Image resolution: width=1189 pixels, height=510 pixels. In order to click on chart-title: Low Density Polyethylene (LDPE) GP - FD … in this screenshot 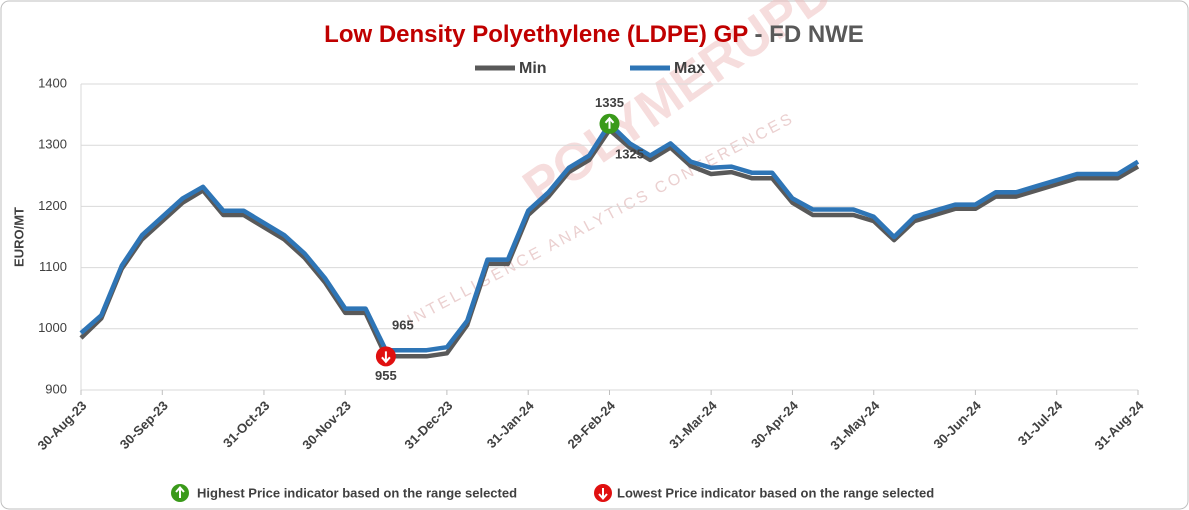, I will do `click(594, 34)`.